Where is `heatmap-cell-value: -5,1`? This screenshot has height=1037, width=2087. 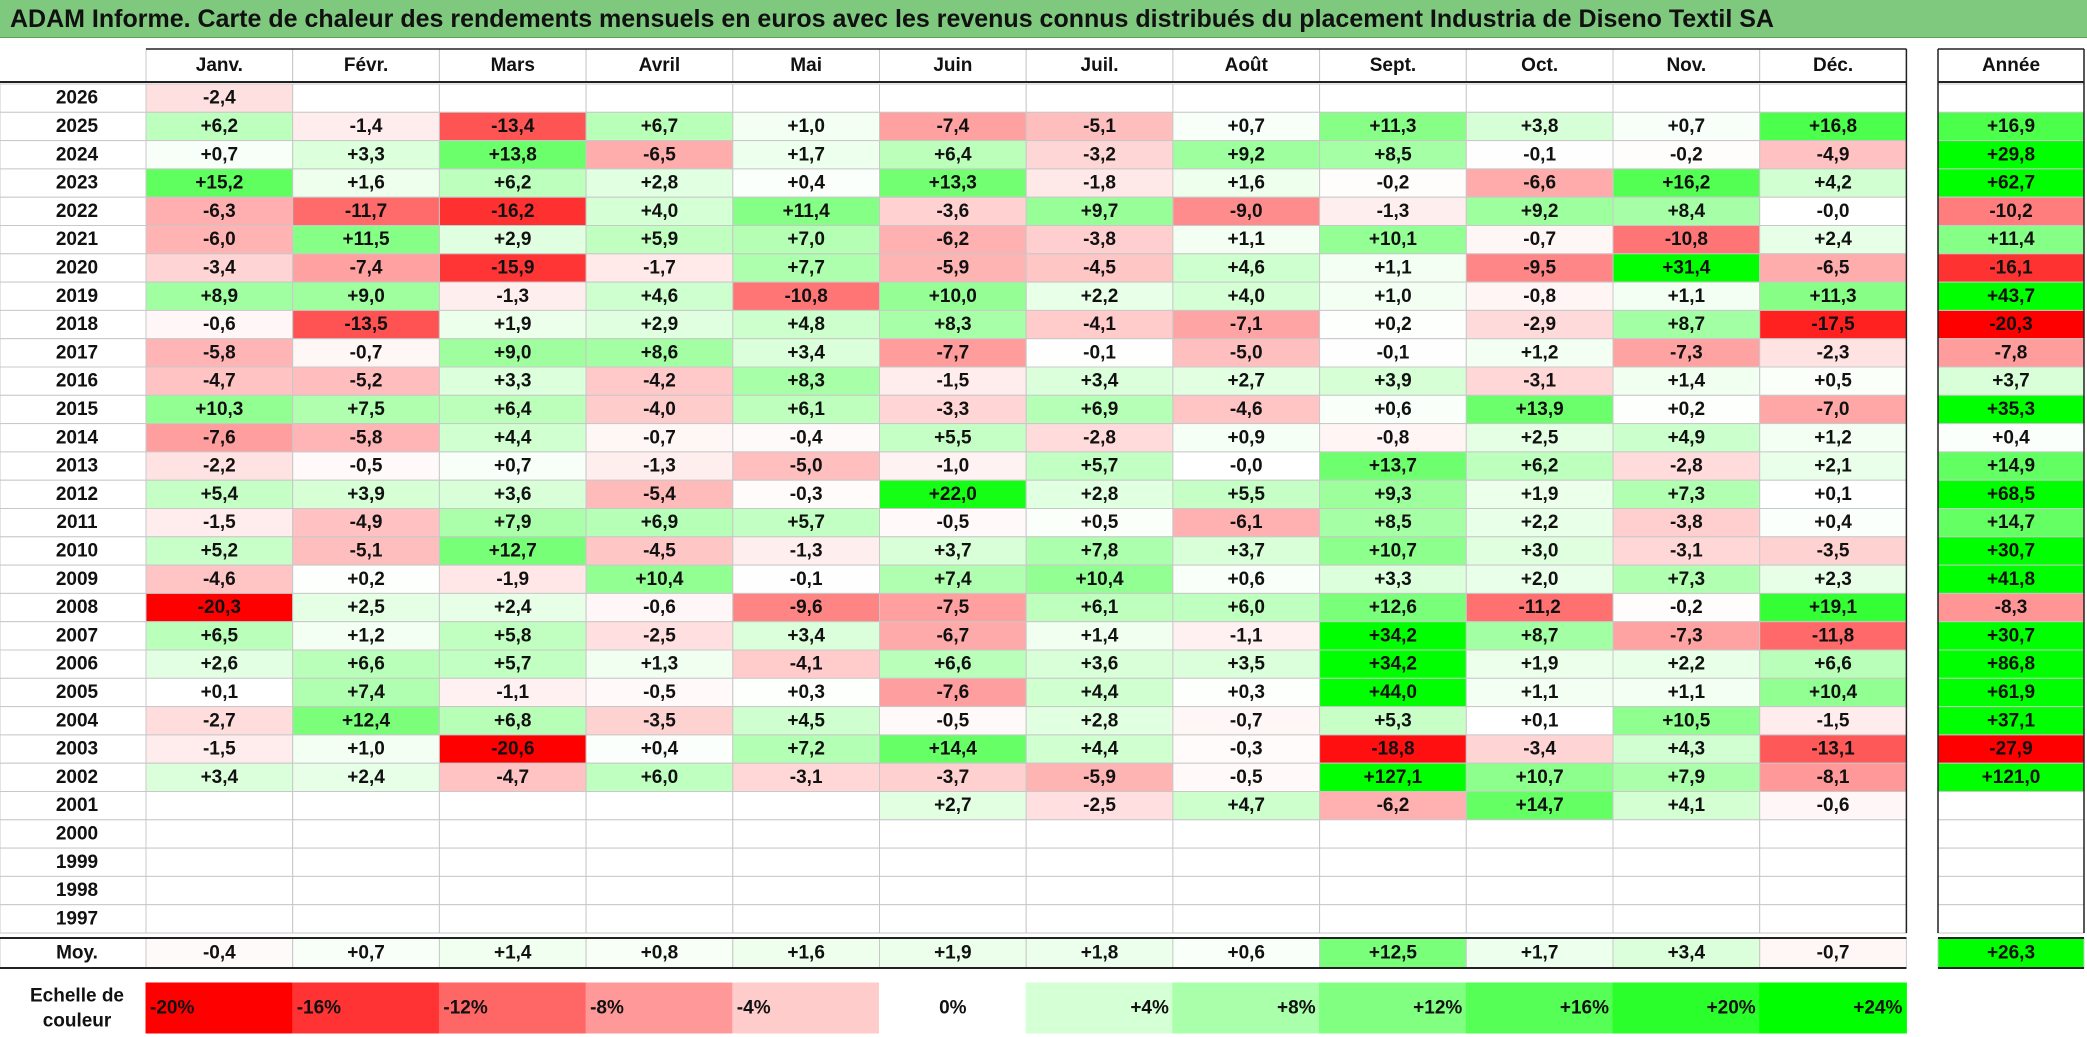
heatmap-cell-value: -5,1 is located at coordinates (366, 550).